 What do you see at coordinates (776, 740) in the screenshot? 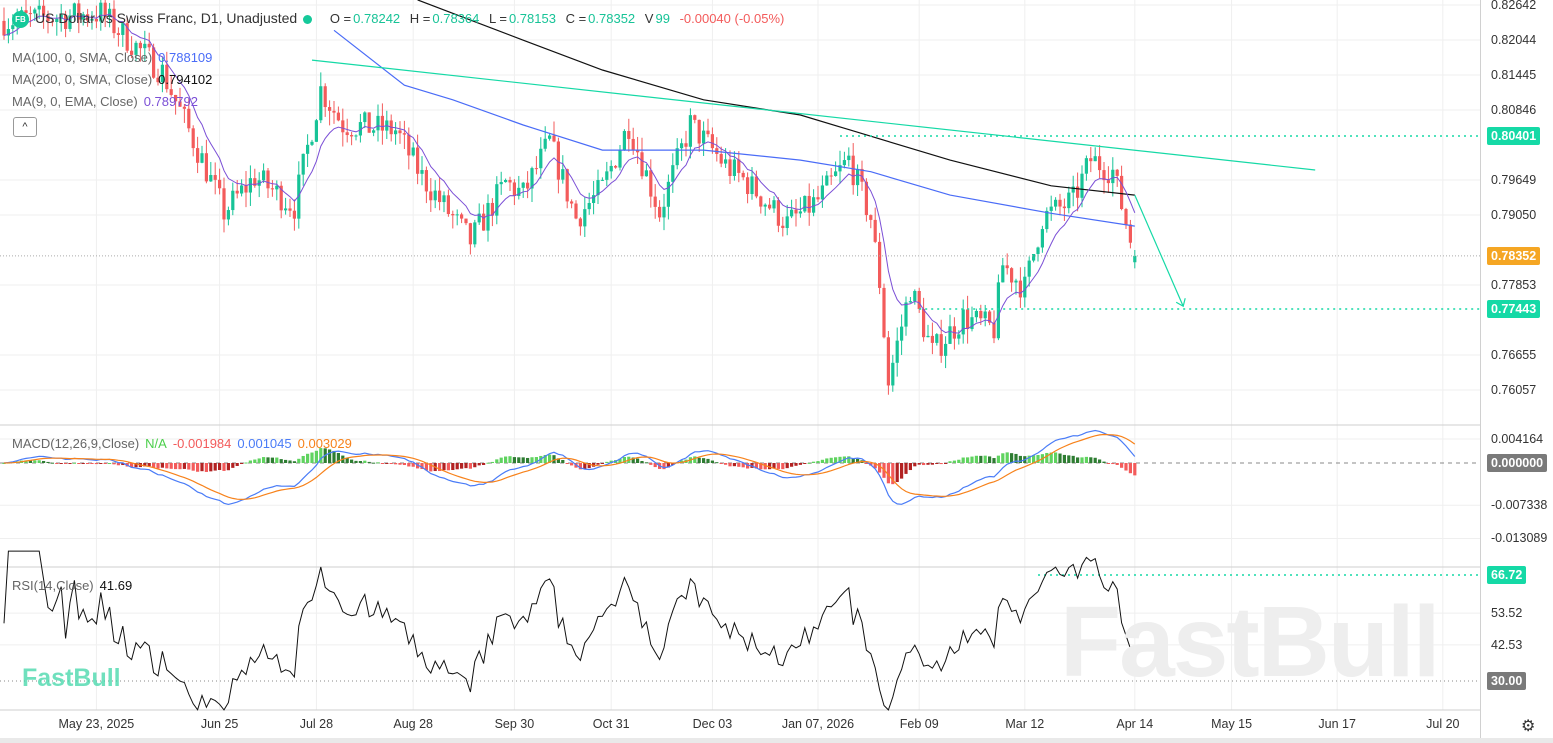
I see `bottom-scrollbar` at bounding box center [776, 740].